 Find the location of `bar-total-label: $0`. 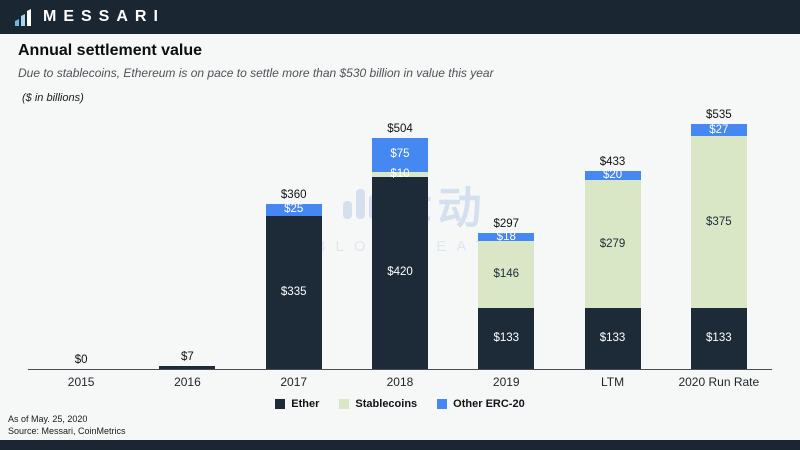

bar-total-label: $0 is located at coordinates (81, 360).